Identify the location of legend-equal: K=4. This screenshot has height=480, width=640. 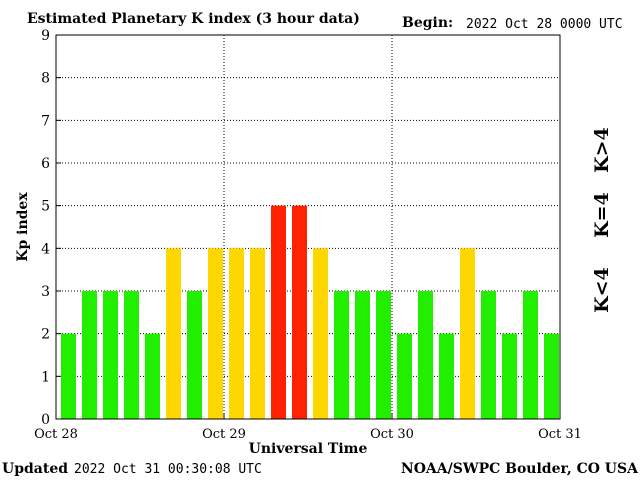
(602, 215).